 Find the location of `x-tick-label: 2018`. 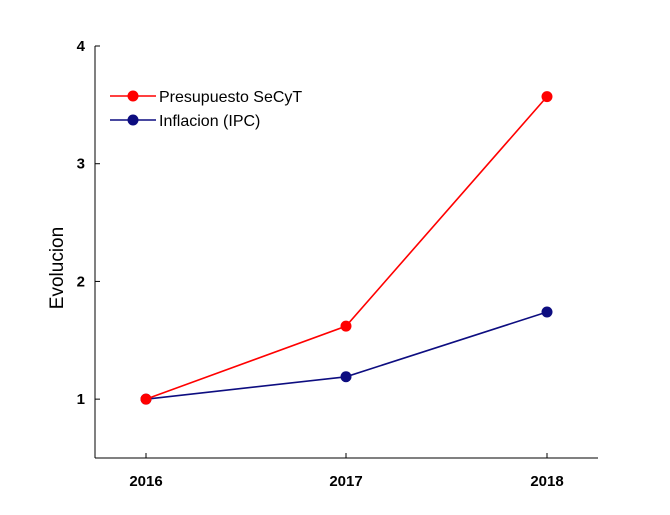

x-tick-label: 2018 is located at coordinates (546, 481).